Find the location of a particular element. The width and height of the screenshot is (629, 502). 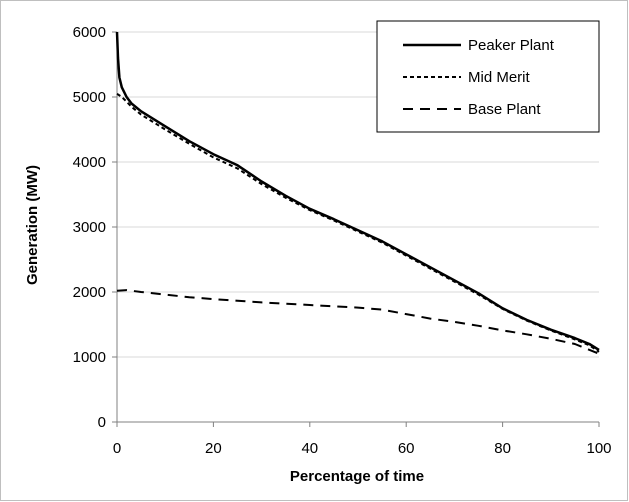

x-tick-label-40: 40 is located at coordinates (309, 448).